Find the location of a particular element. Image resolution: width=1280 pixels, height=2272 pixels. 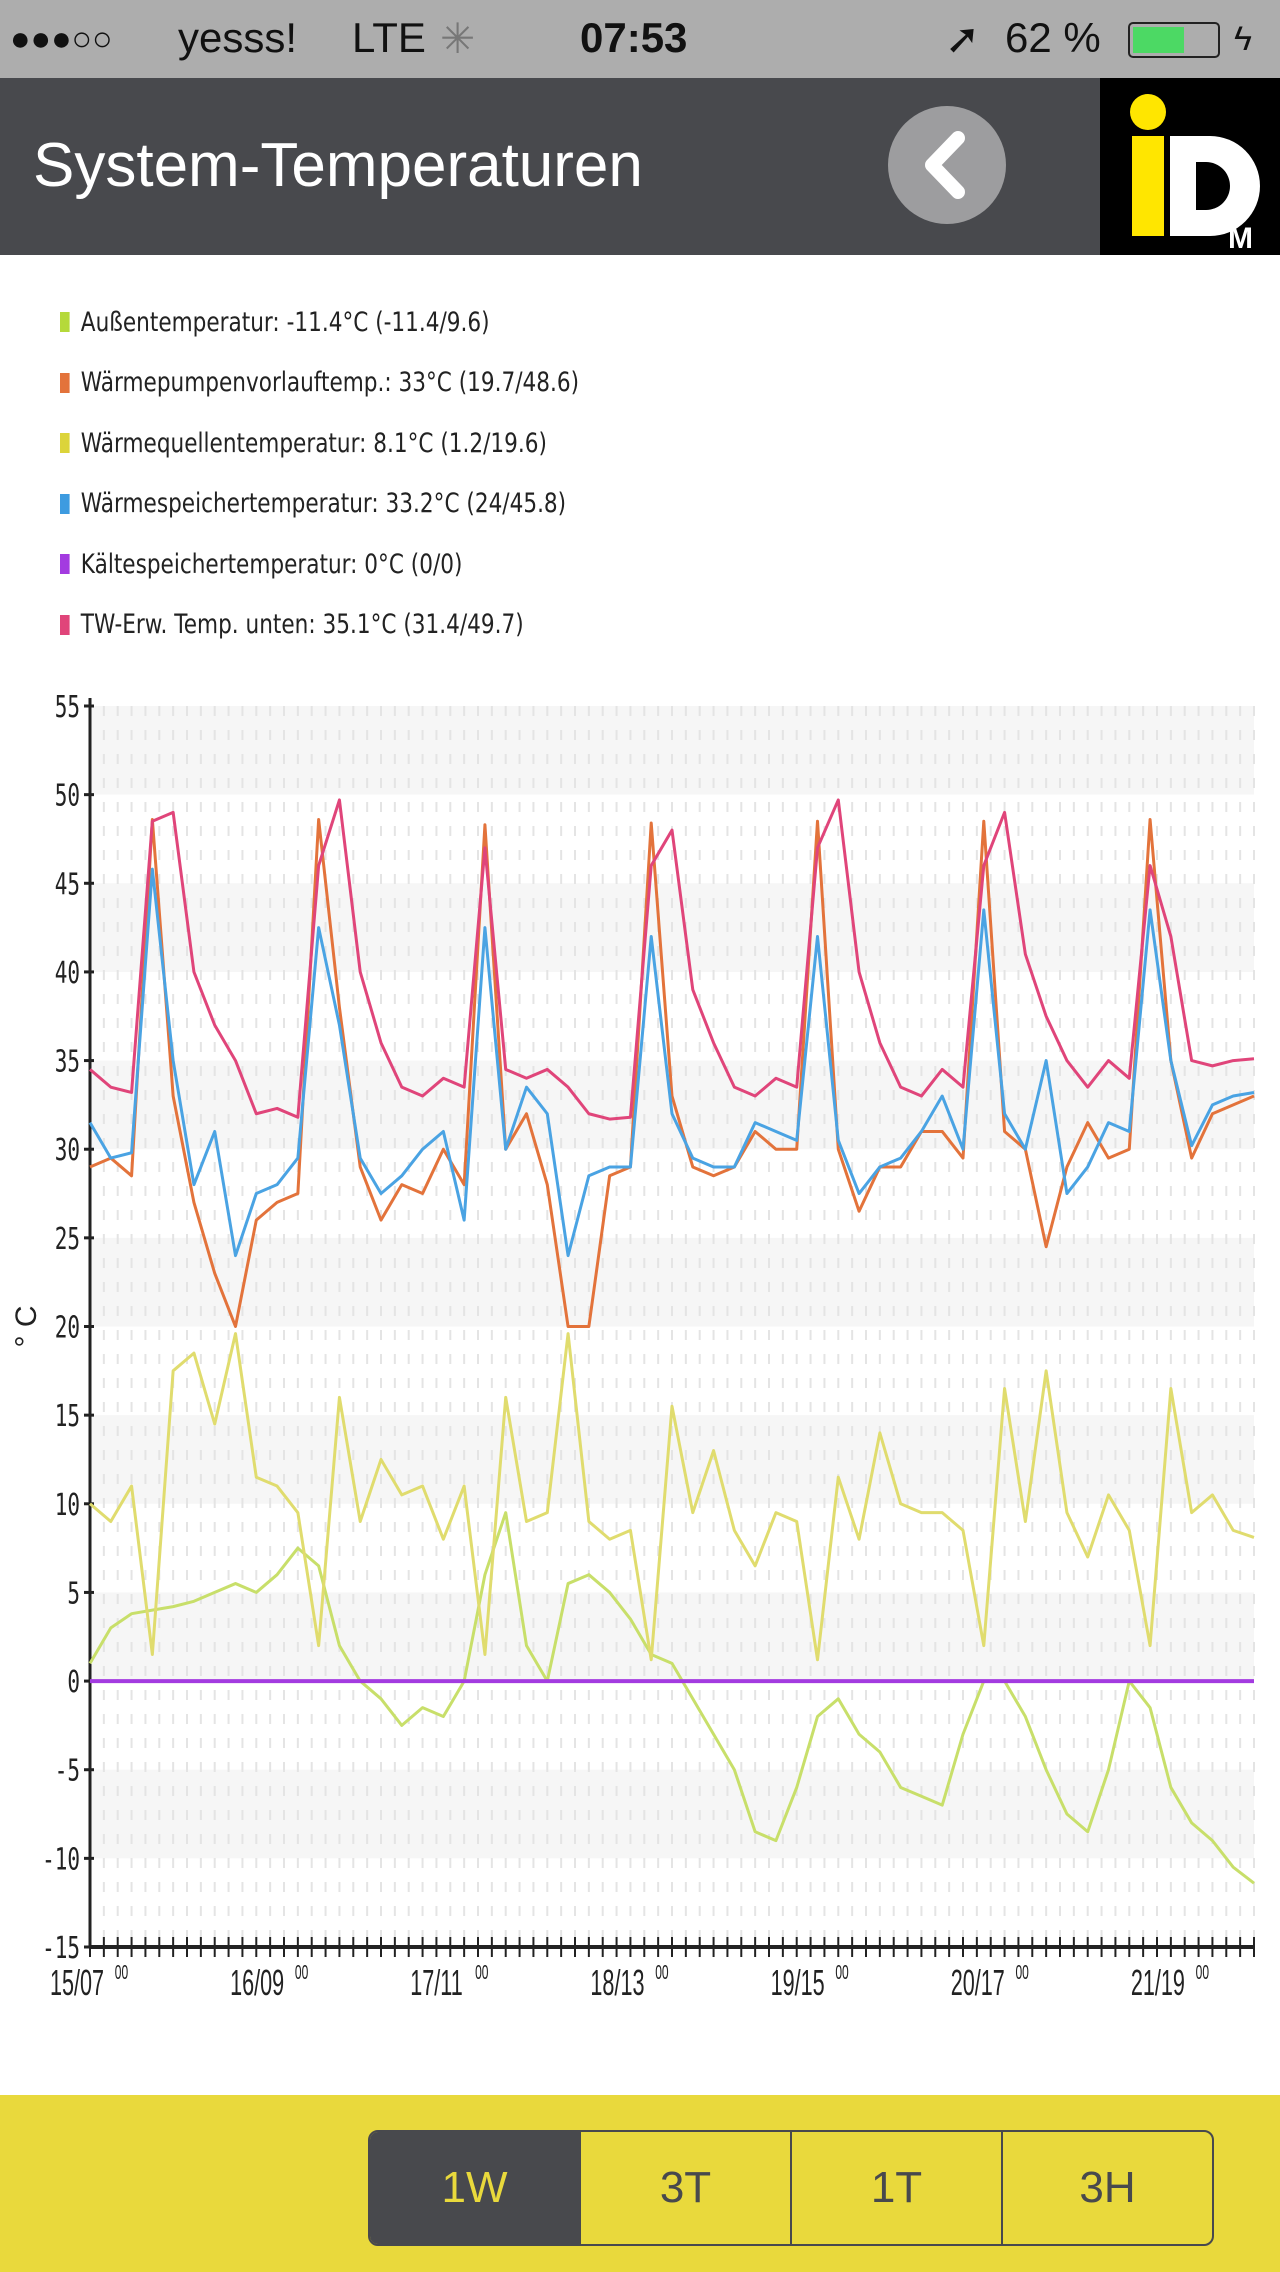

range-segmented-control: 1W 3T 1T 3H is located at coordinates (791, 2188).